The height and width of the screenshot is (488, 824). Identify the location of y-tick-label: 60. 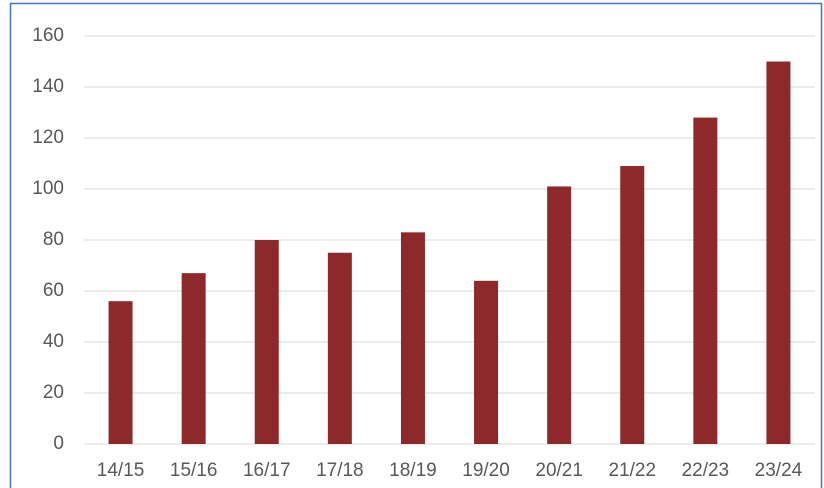
(53, 290).